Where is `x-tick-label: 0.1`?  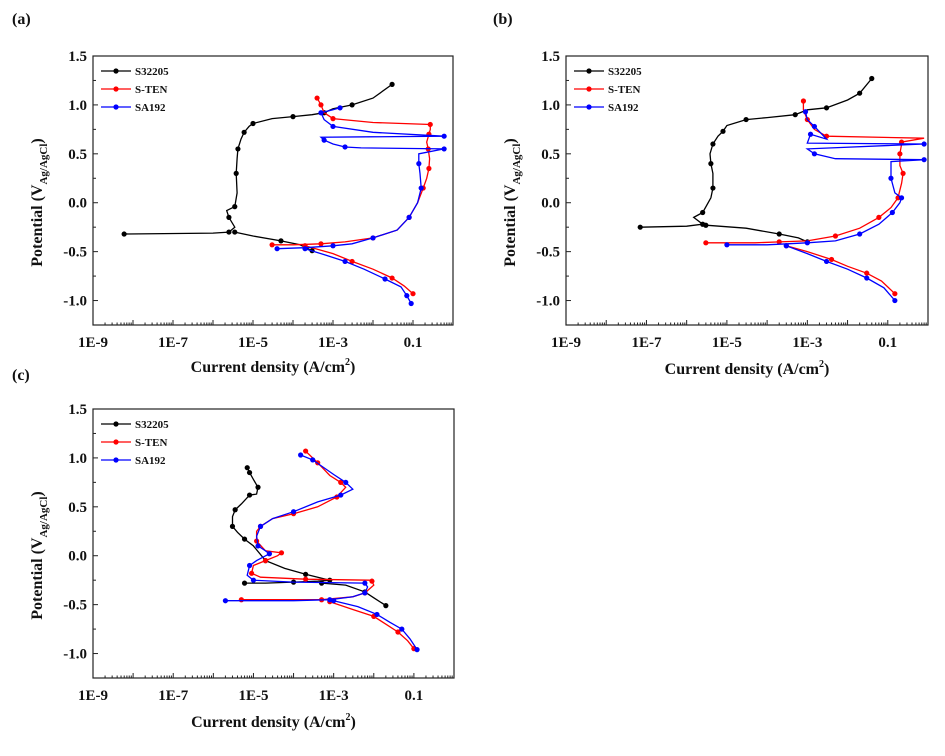
x-tick-label: 0.1 is located at coordinates (414, 696).